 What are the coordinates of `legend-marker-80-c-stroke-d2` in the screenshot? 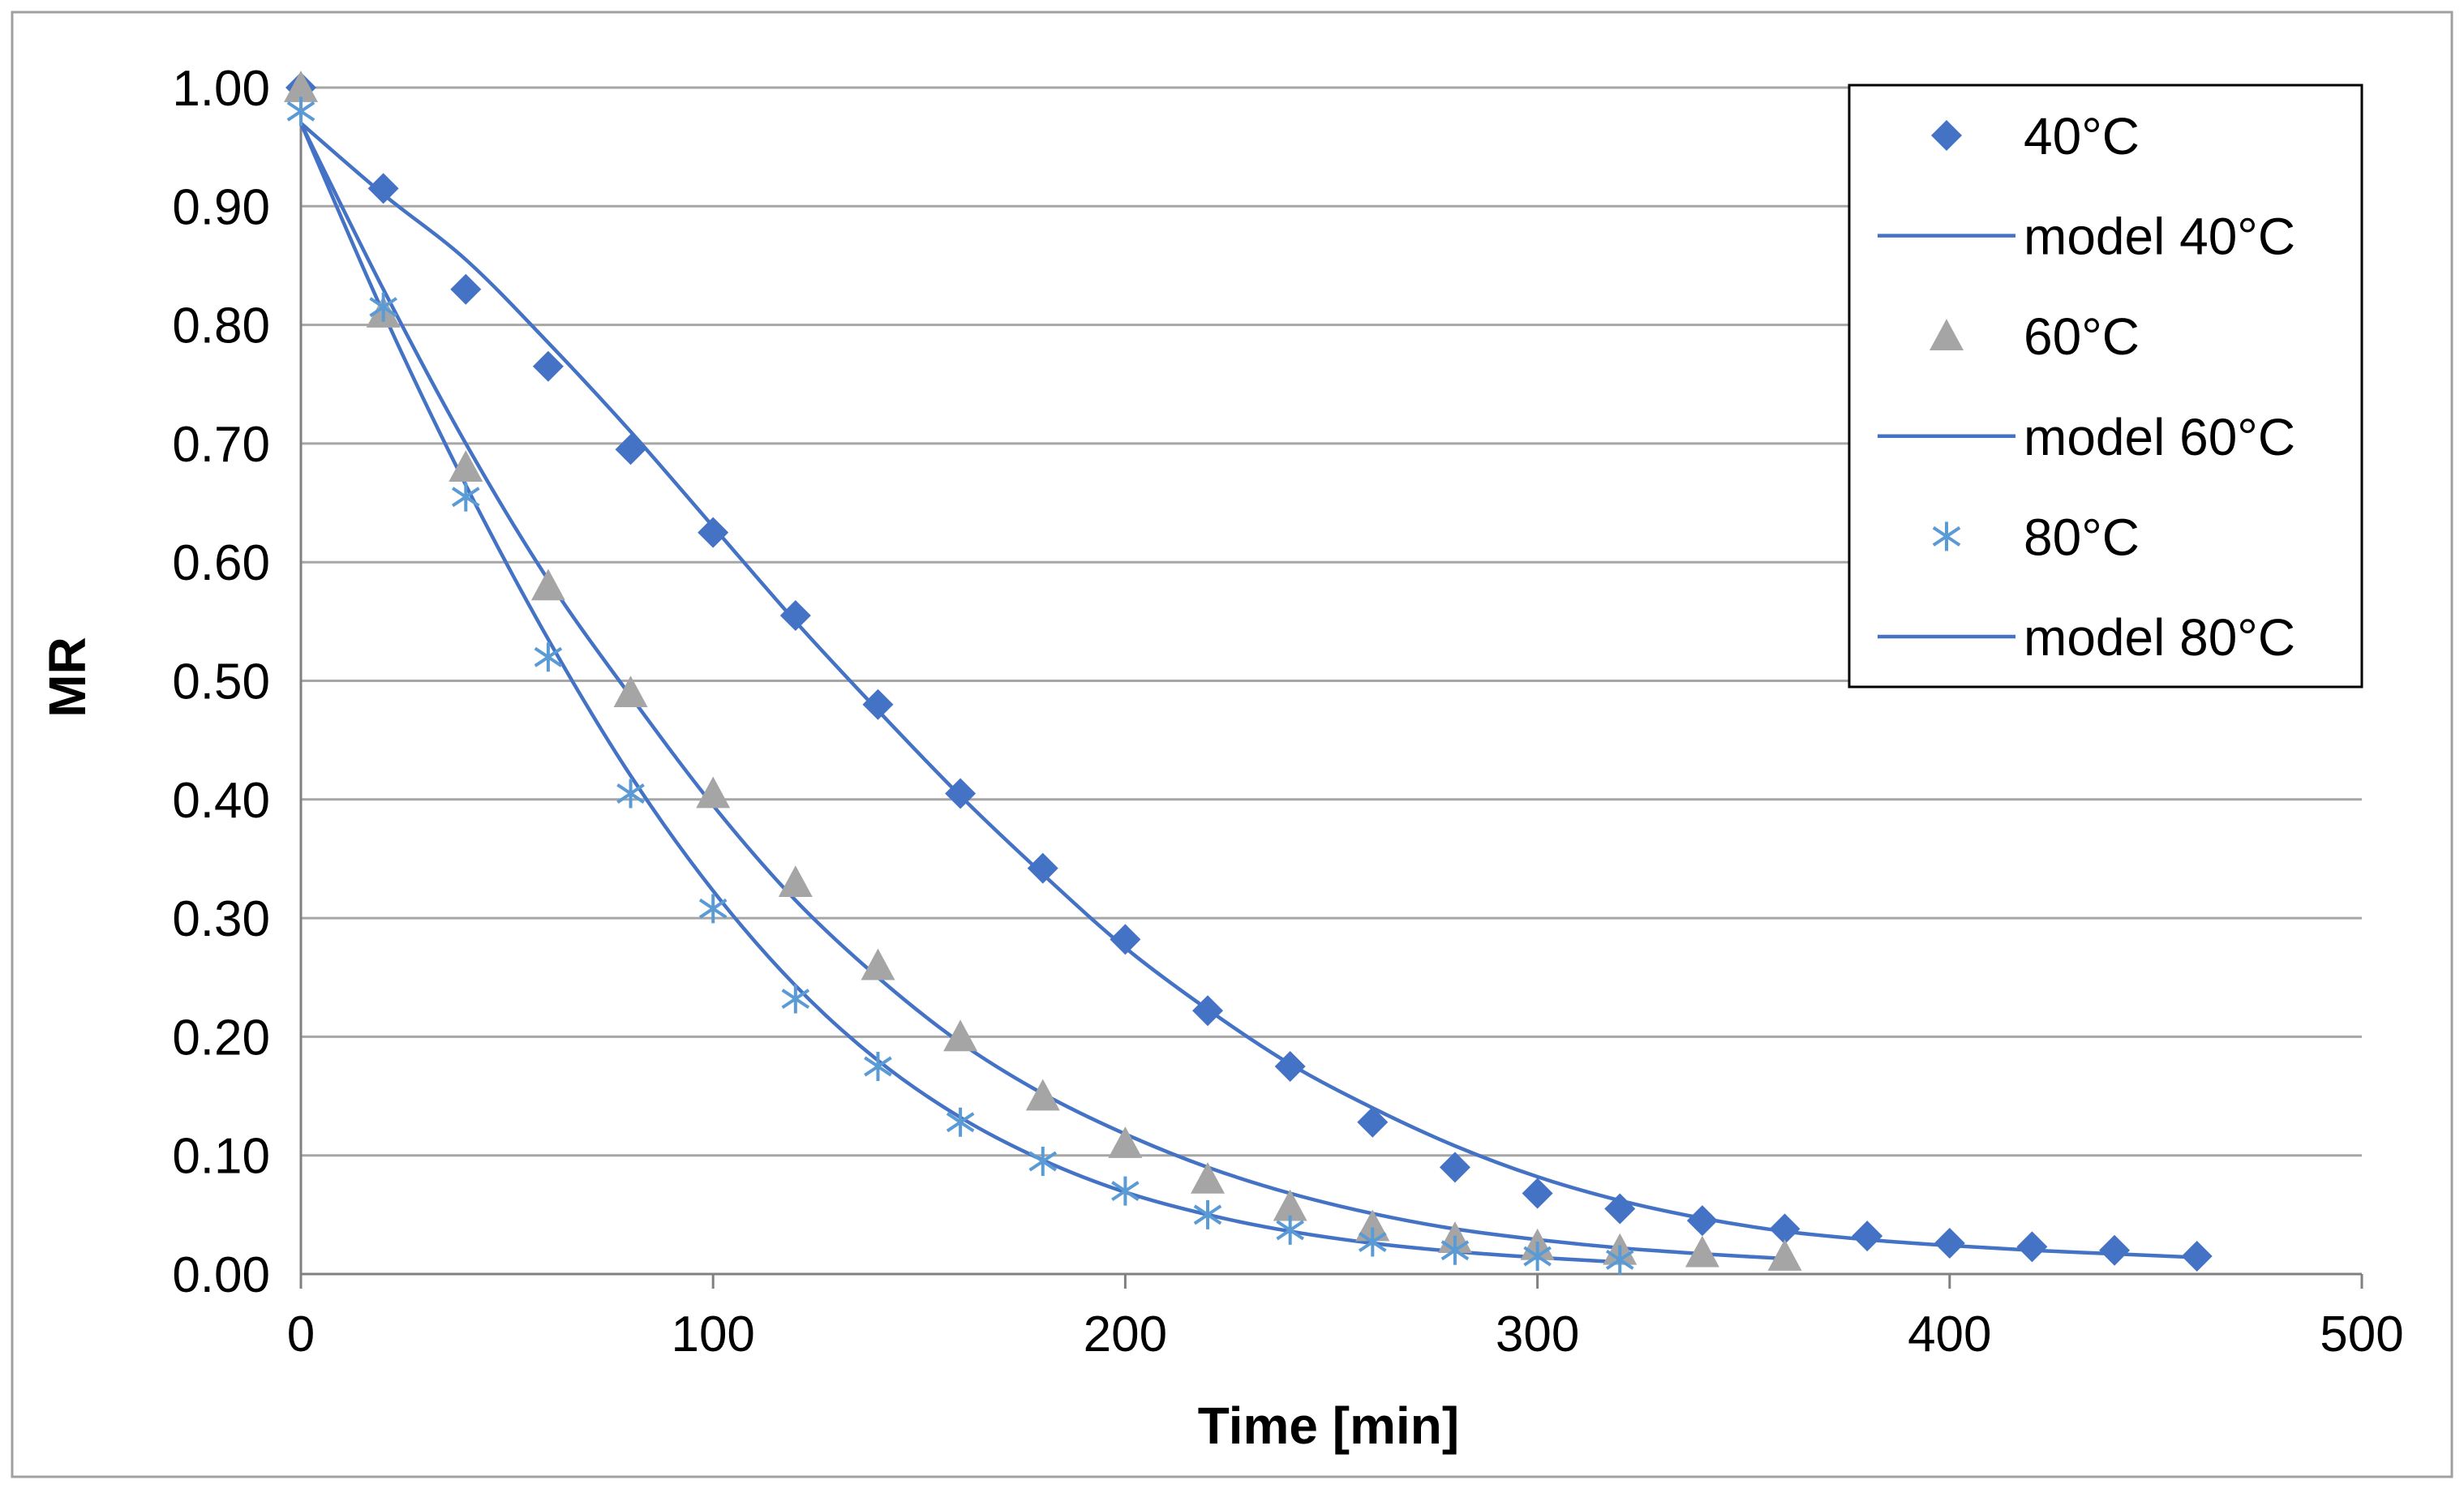 It's located at (1946, 536).